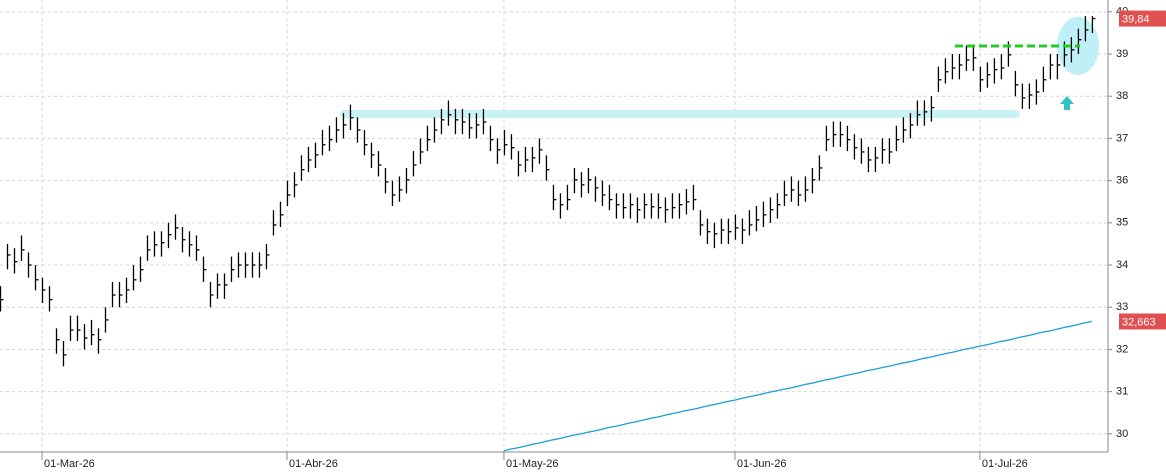 This screenshot has width=1166, height=474. I want to click on y-tick-label: 37, so click(1122, 138).